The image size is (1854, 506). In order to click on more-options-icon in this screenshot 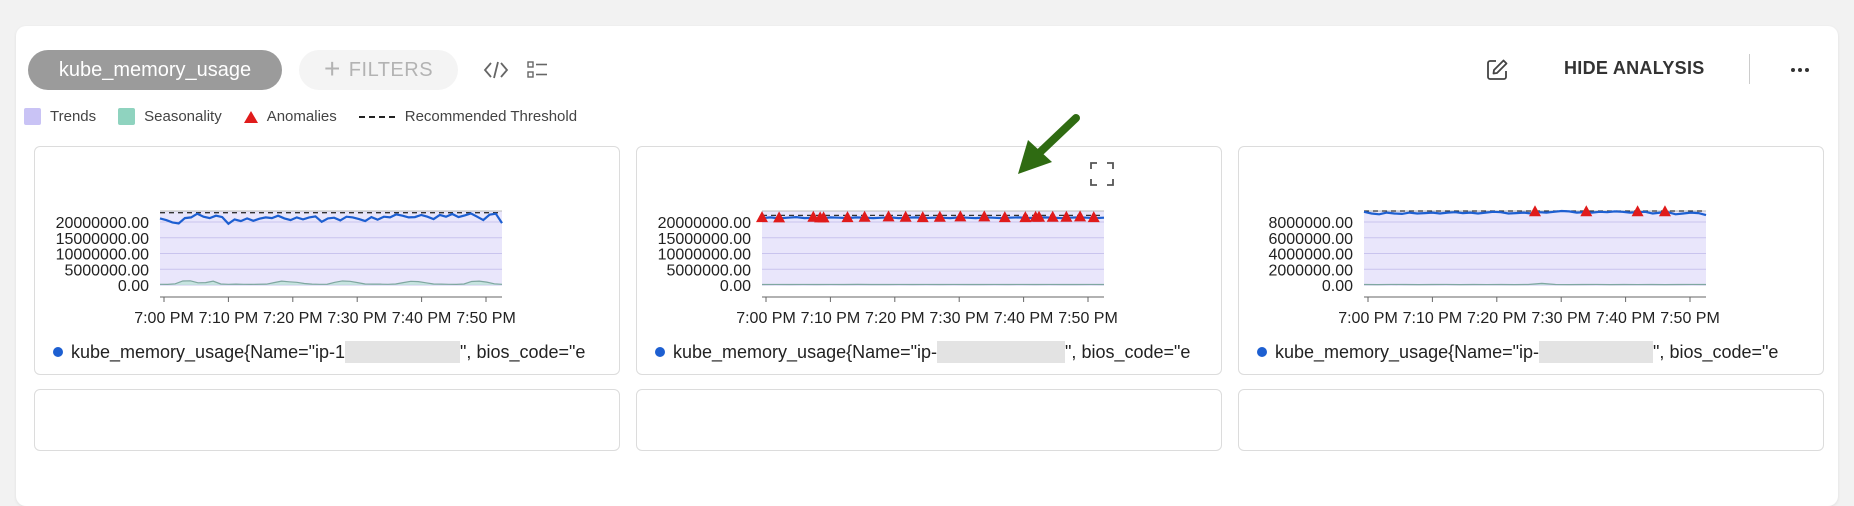, I will do `click(1800, 70)`.